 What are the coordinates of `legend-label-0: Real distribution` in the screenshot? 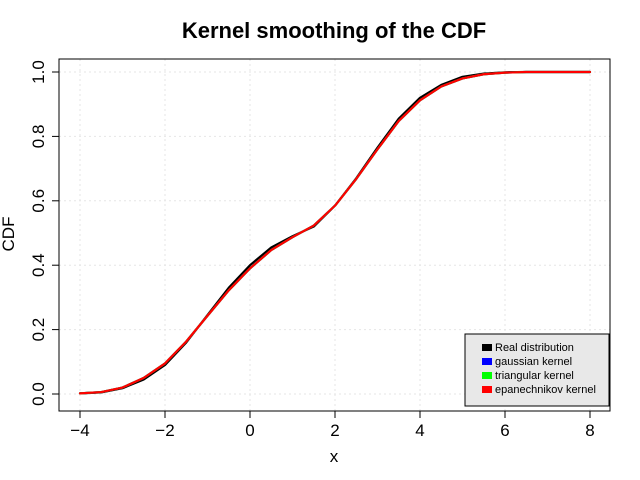 It's located at (534, 348).